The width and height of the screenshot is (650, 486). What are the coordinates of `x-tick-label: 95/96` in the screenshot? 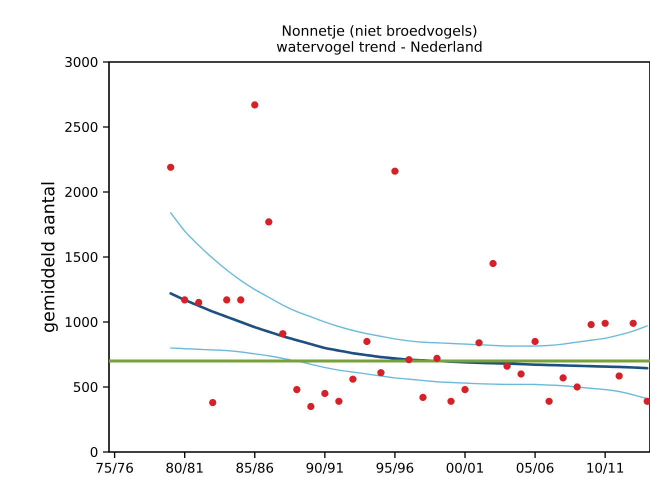 It's located at (395, 468).